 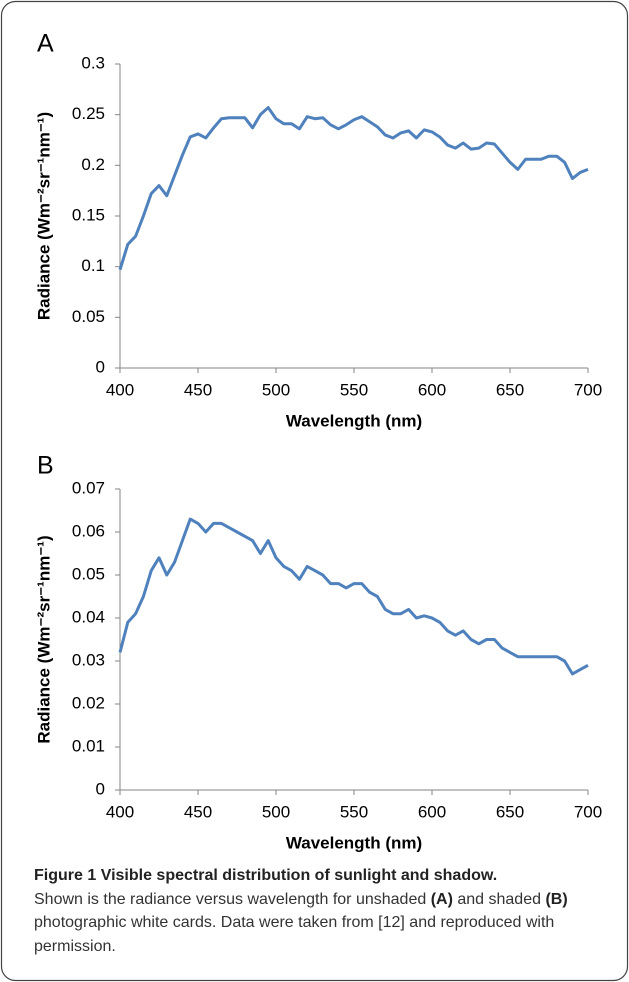 What do you see at coordinates (88, 530) in the screenshot?
I see `y-tick-label: 0.06` at bounding box center [88, 530].